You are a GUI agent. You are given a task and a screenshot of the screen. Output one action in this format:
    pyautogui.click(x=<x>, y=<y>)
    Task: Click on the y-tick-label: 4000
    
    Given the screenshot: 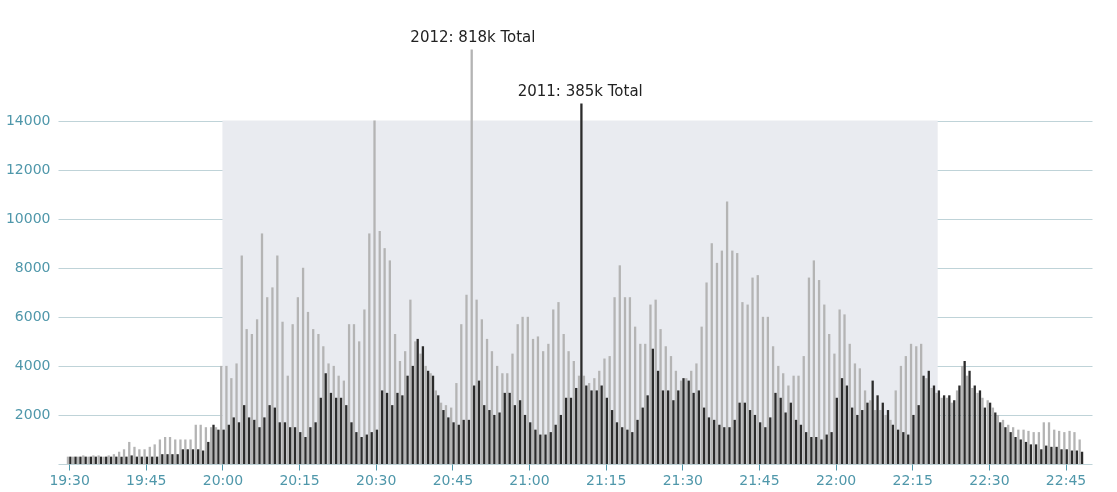 What is the action you would take?
    pyautogui.click(x=32, y=365)
    